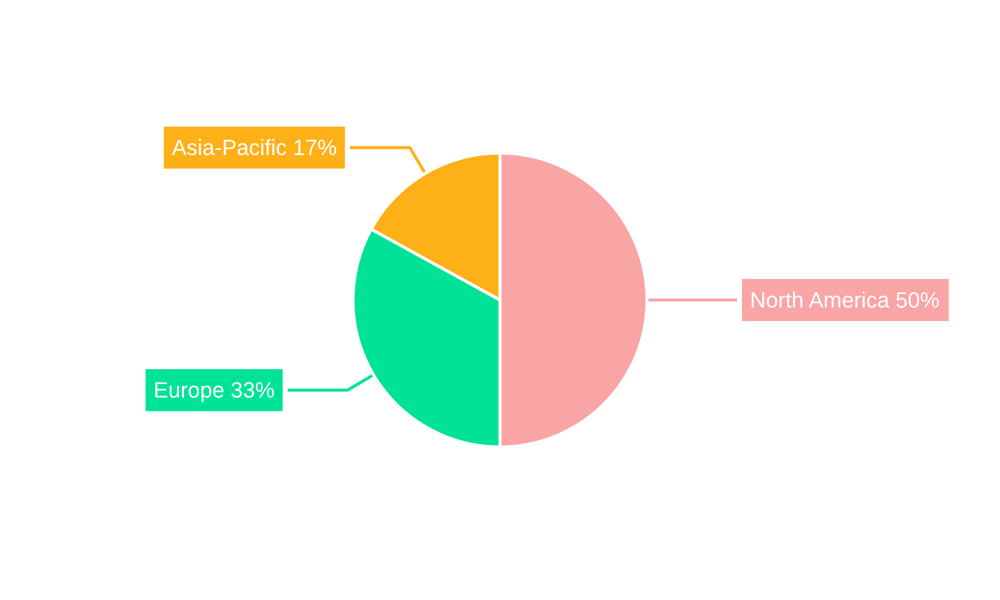 Image resolution: width=1000 pixels, height=600 pixels. I want to click on slice-label: Europe 33%, so click(214, 390).